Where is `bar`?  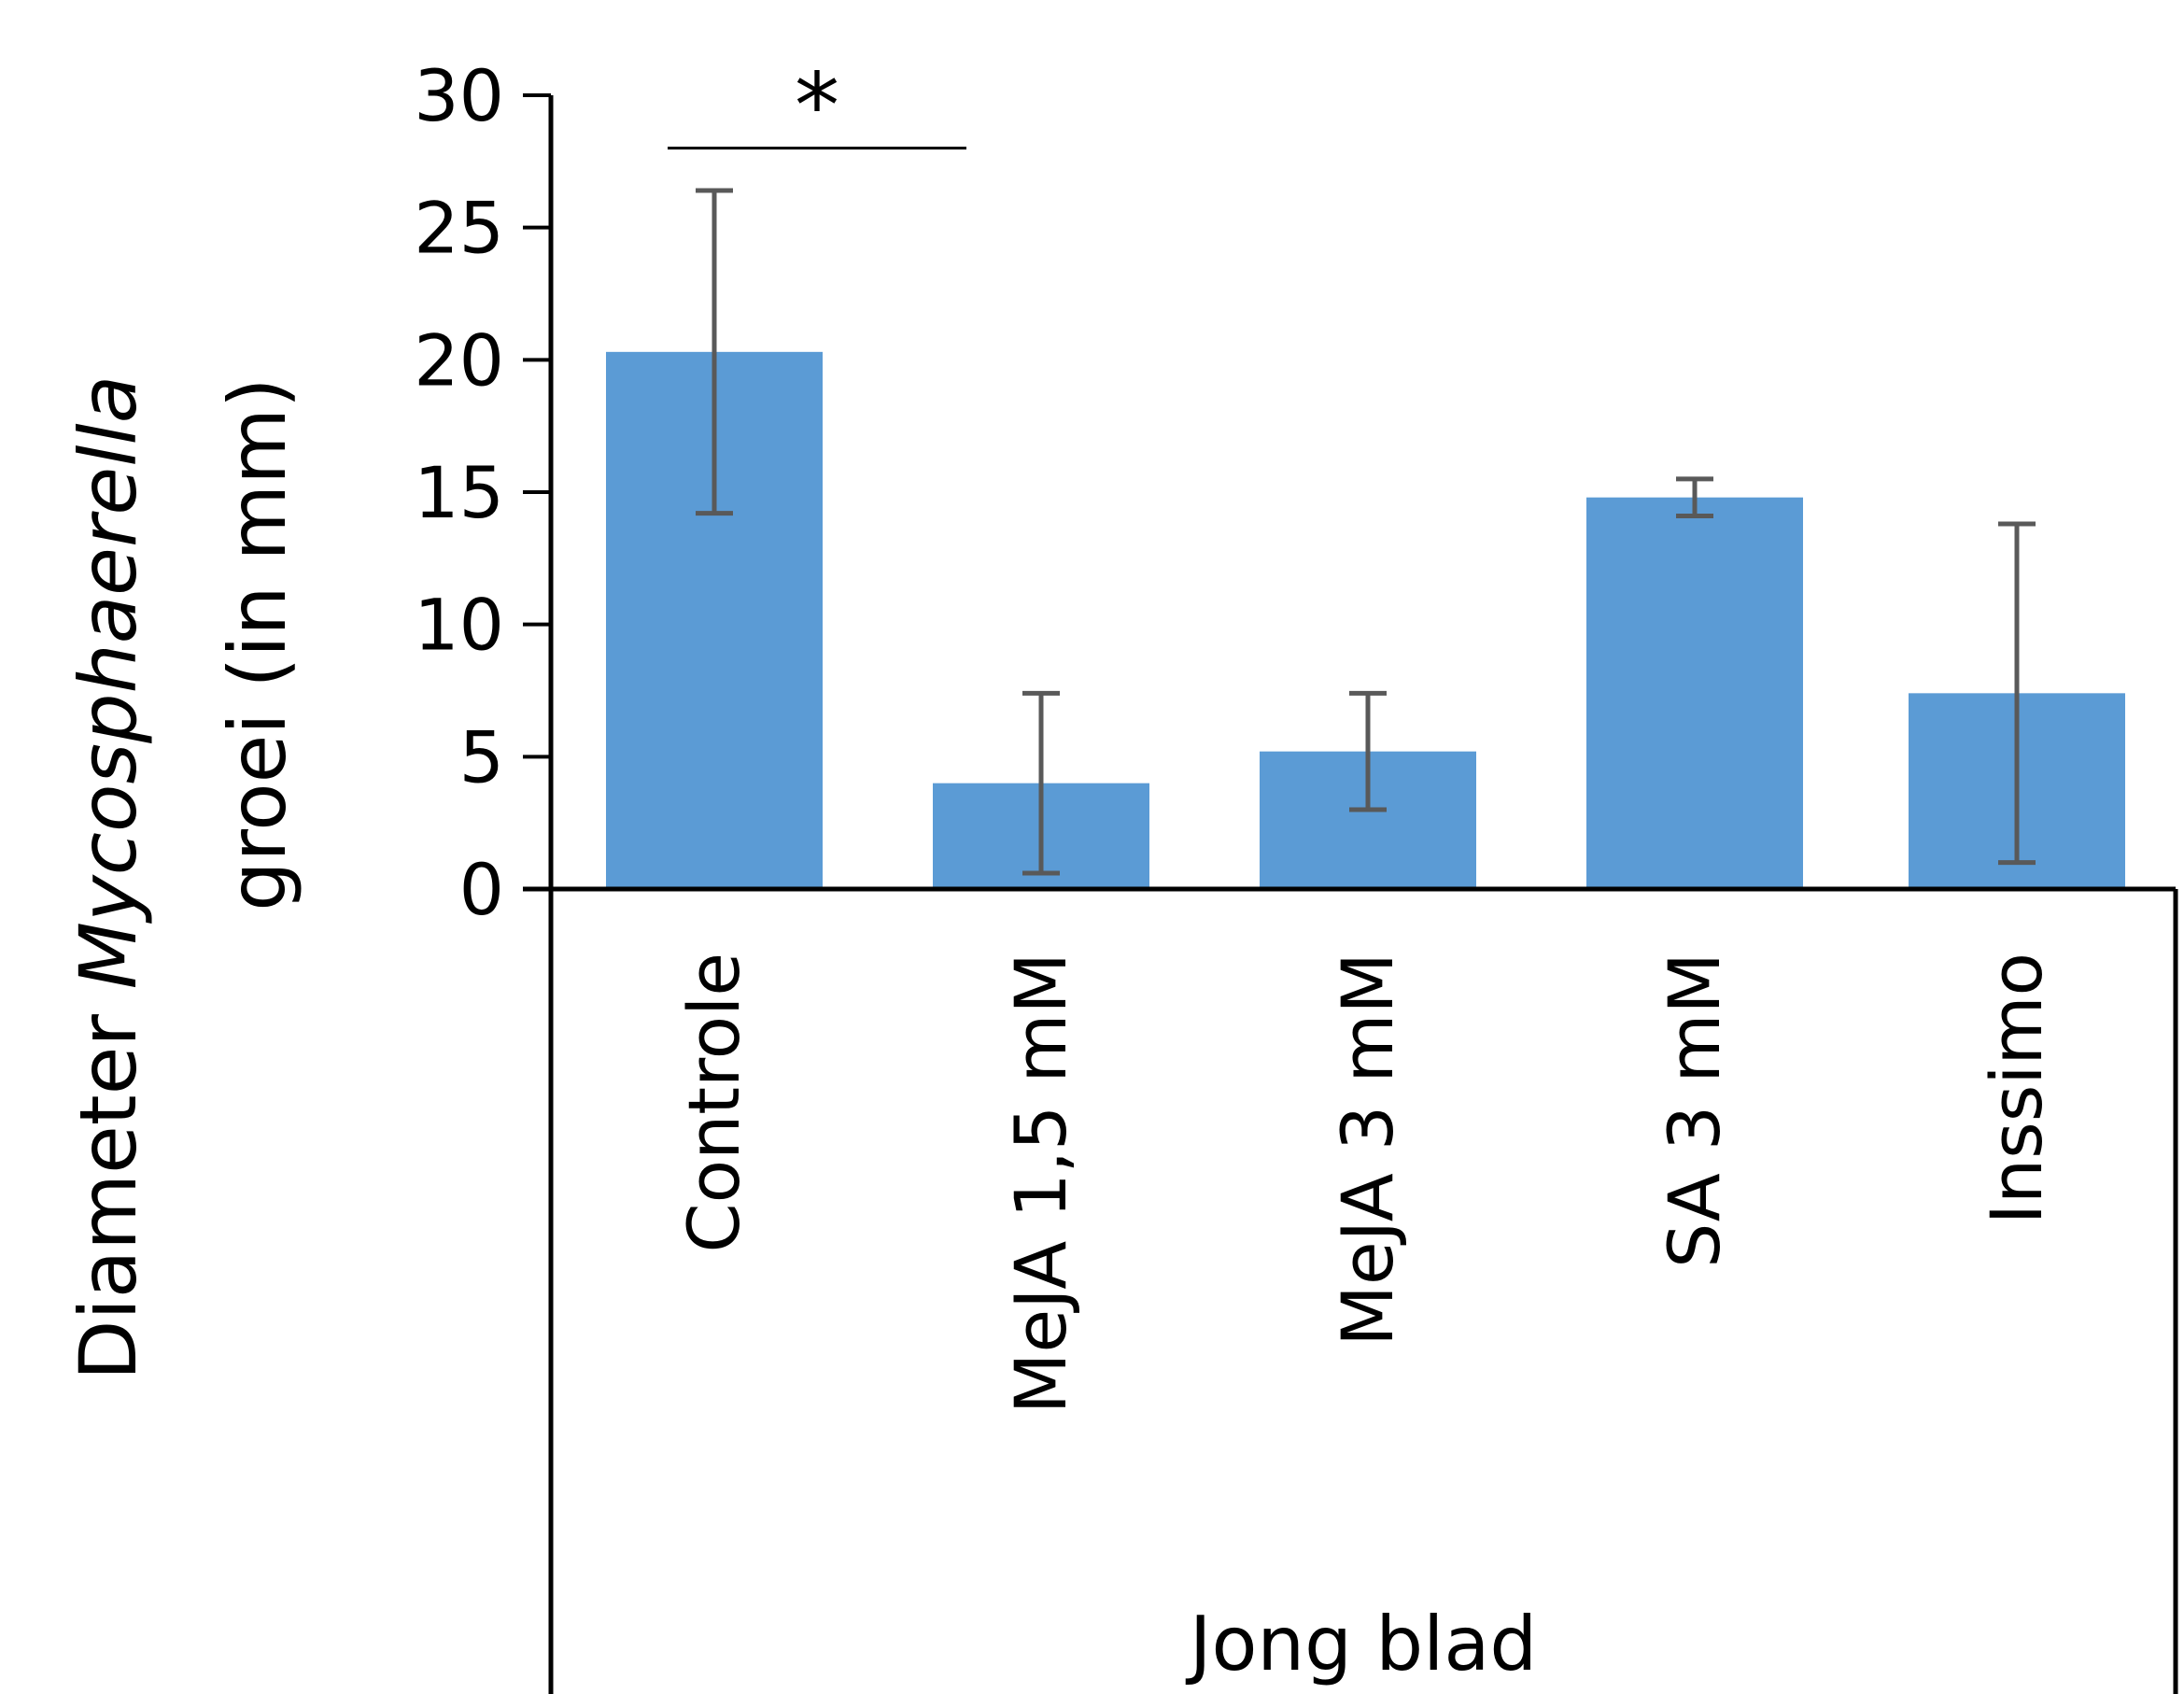
bar is located at coordinates (1694, 693).